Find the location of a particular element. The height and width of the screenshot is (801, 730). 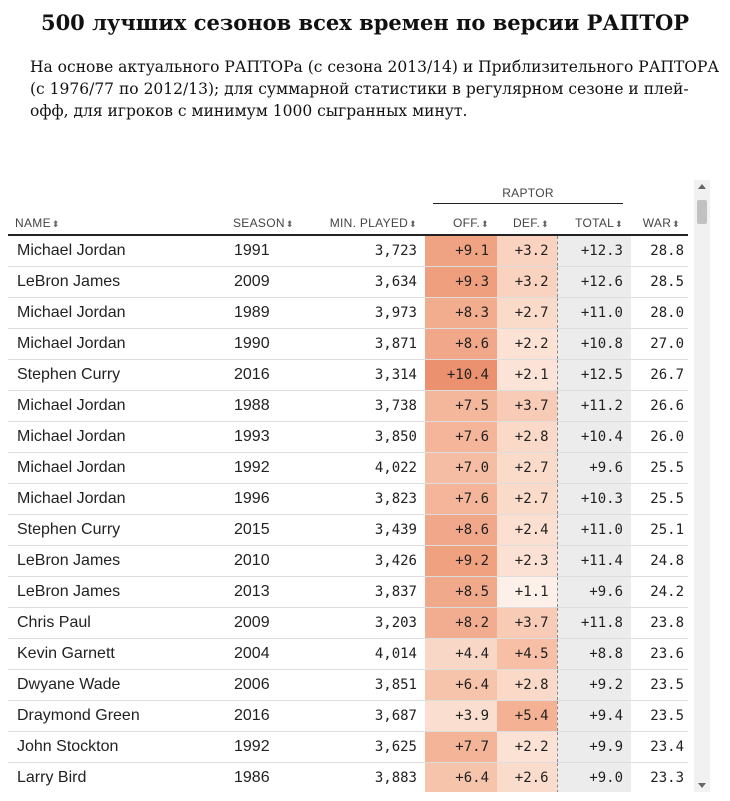

scroll-down-arrow-icon is located at coordinates (702, 785).